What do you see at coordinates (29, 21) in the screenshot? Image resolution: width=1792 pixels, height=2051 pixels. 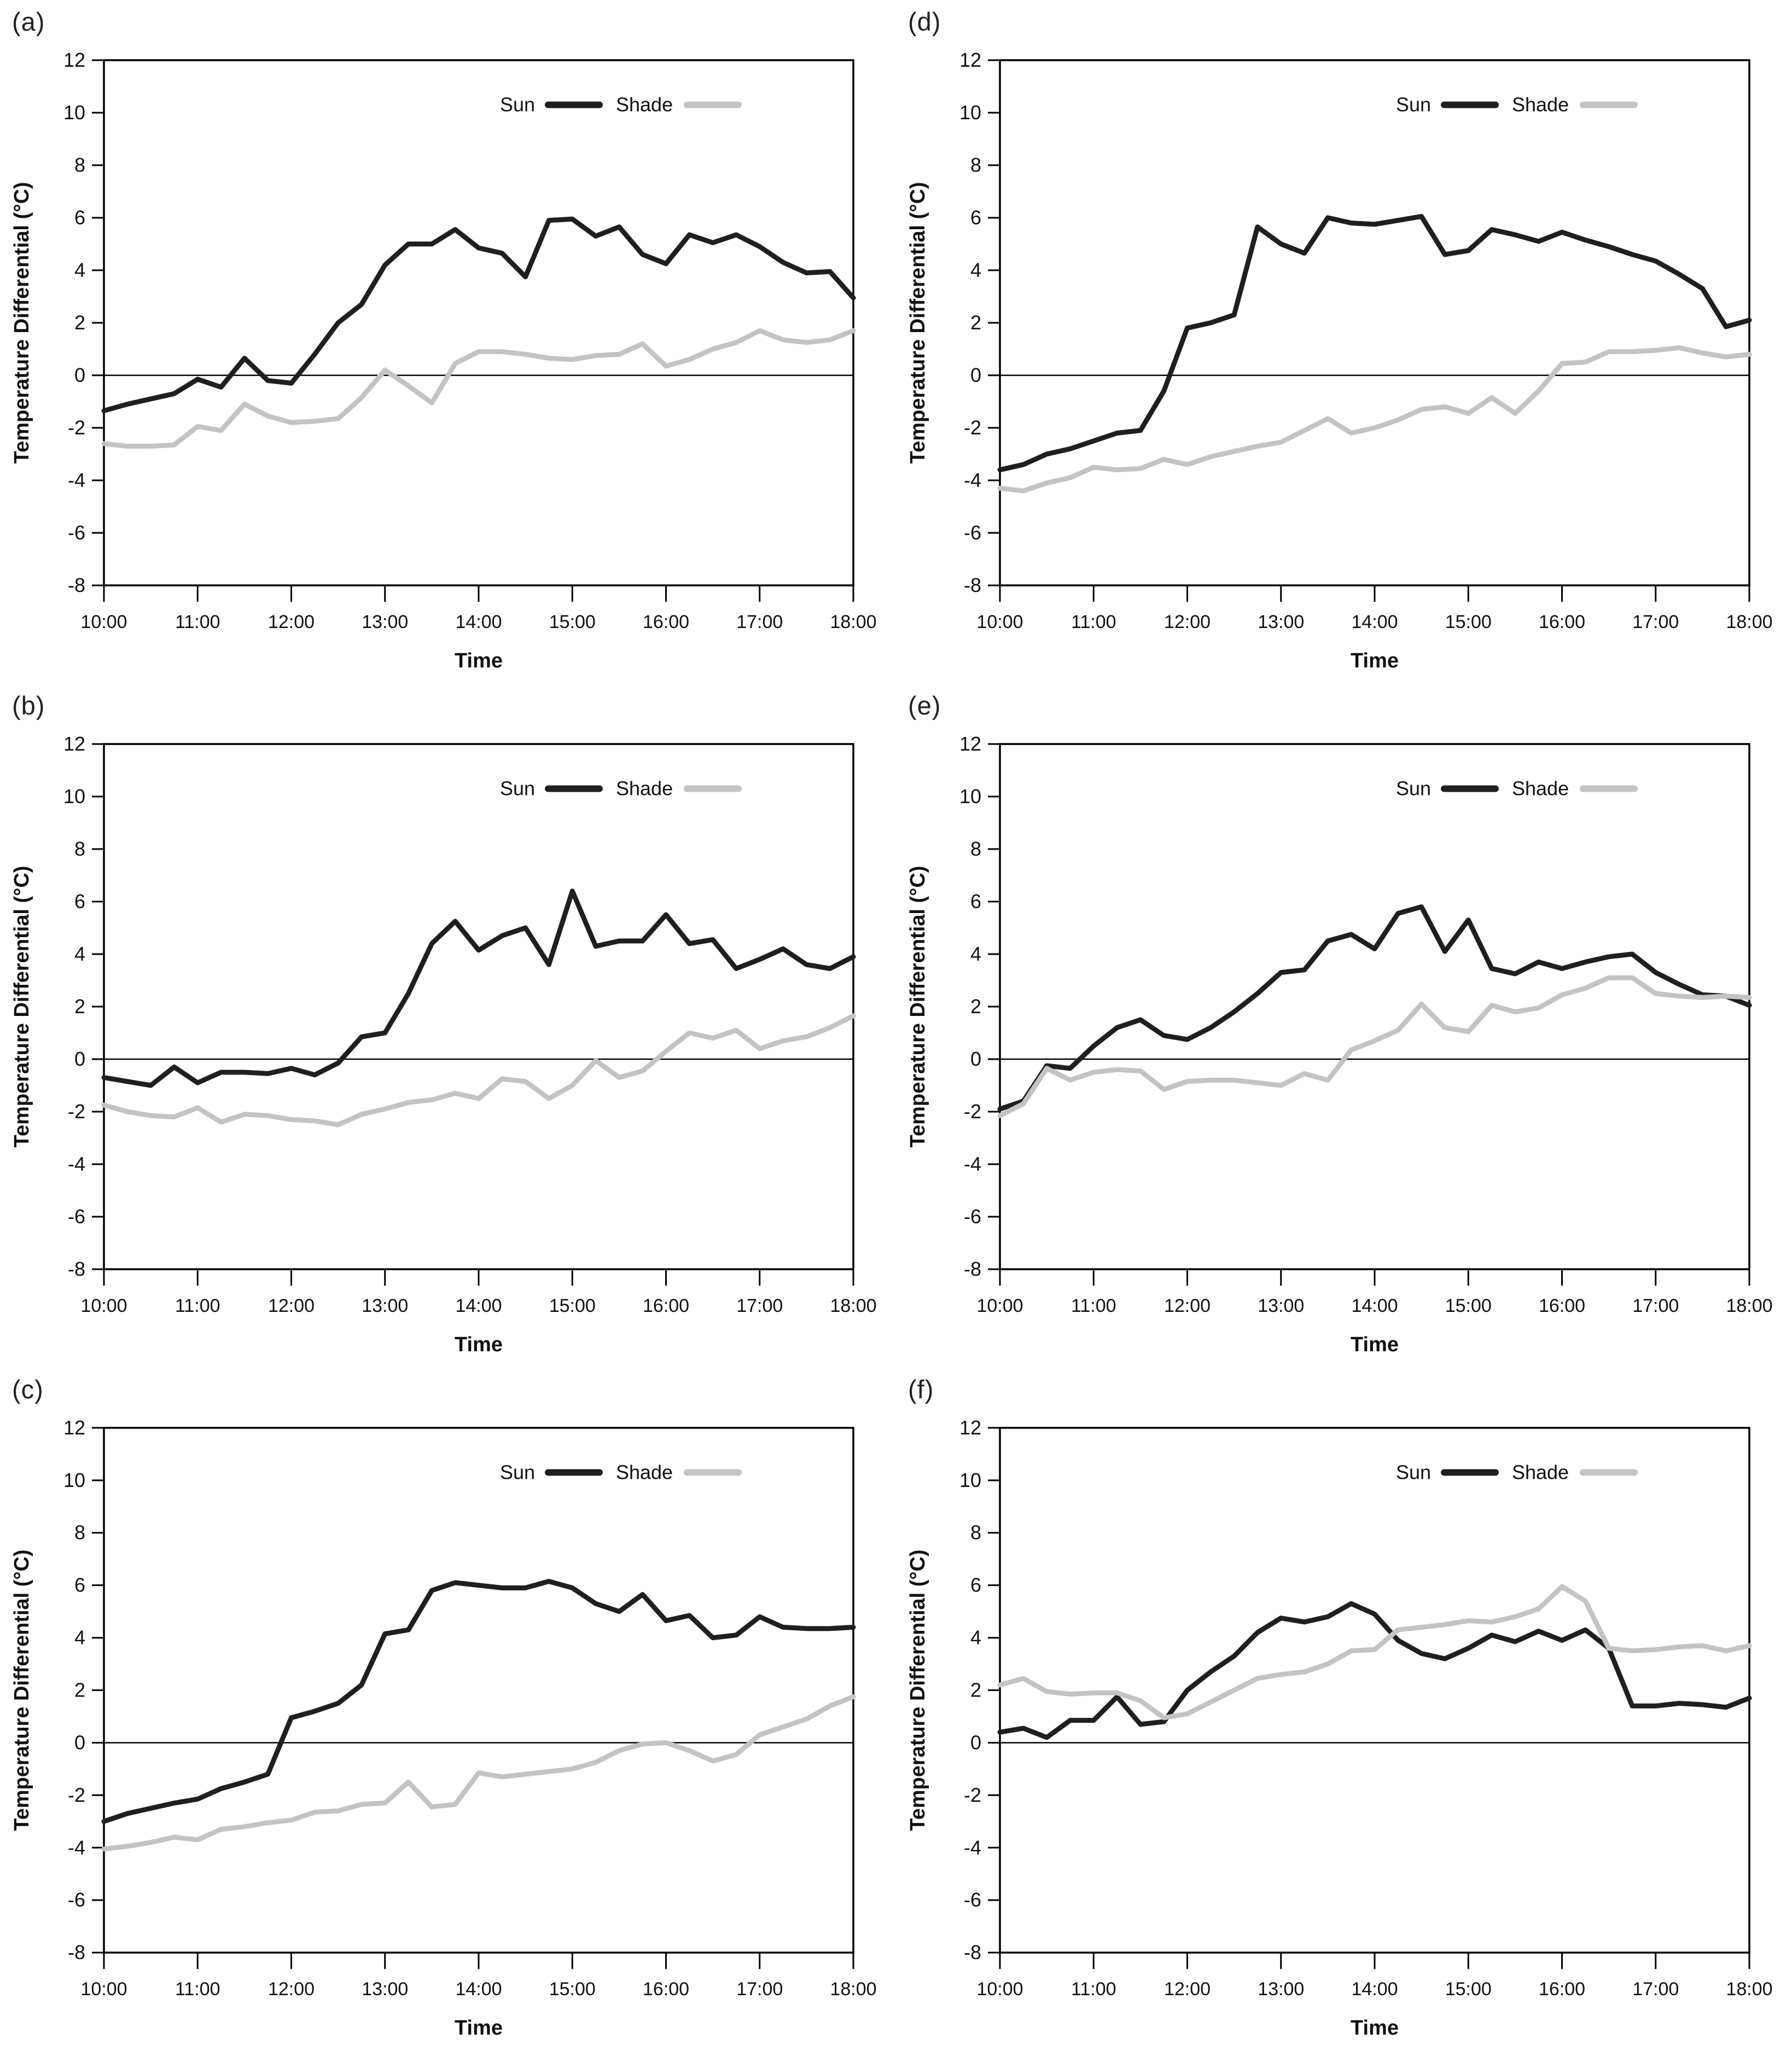 I see `panel-letter: (a)` at bounding box center [29, 21].